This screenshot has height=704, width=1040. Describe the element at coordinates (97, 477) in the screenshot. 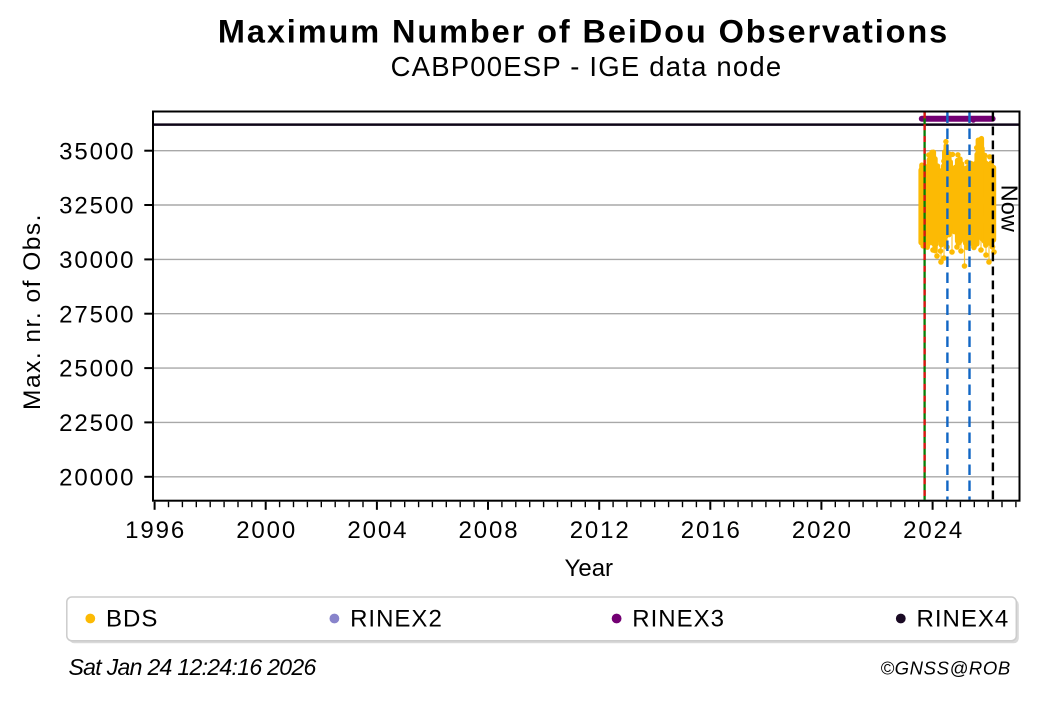

I see `svg-text: 20000` at that location.